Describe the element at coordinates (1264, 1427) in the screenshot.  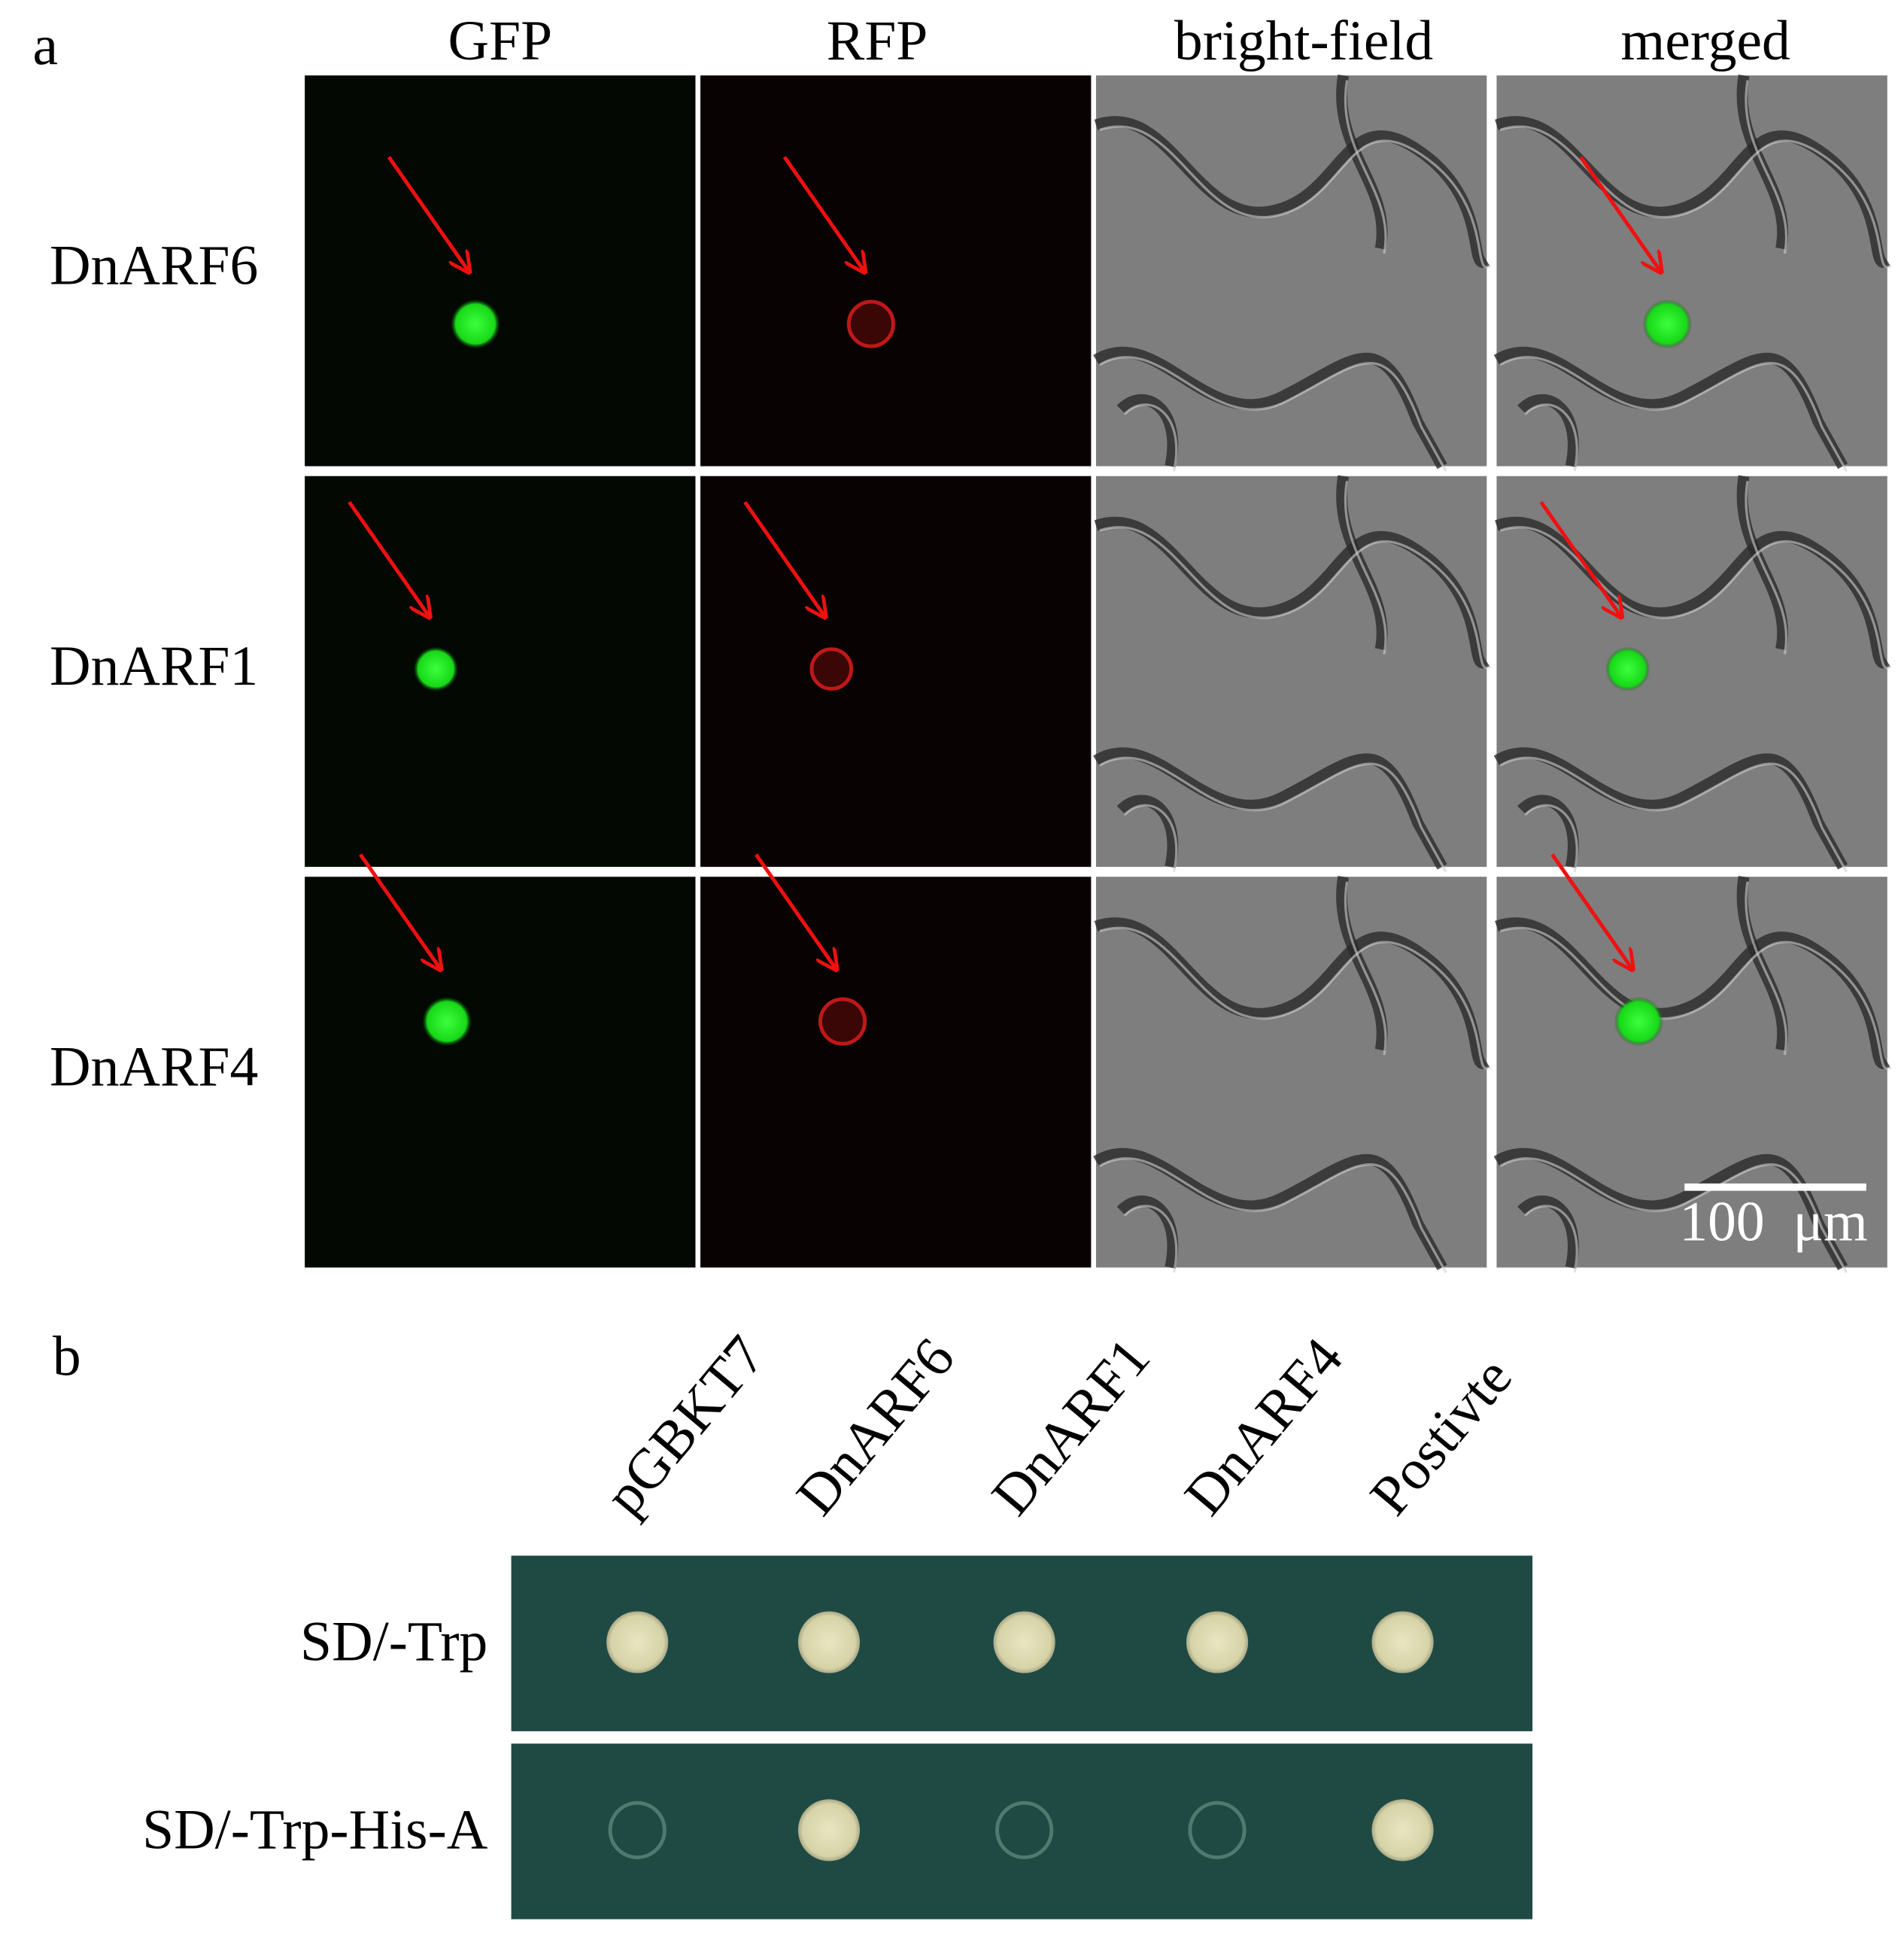
I see `column-label: DnARF4` at that location.